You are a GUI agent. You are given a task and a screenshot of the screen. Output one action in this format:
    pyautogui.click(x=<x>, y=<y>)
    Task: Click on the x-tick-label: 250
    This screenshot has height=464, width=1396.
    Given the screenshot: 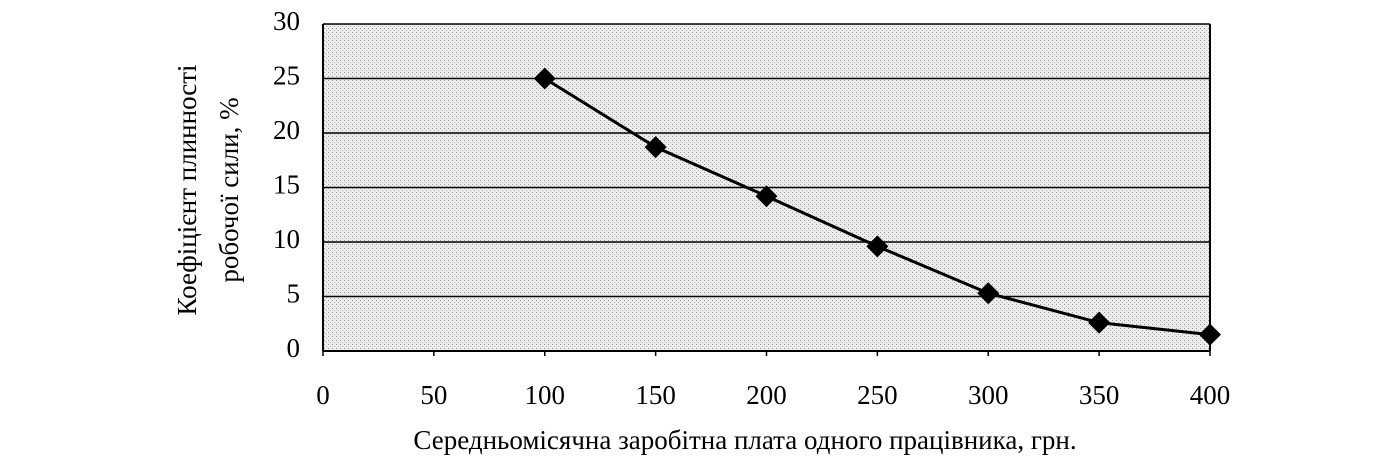 What is the action you would take?
    pyautogui.click(x=877, y=395)
    